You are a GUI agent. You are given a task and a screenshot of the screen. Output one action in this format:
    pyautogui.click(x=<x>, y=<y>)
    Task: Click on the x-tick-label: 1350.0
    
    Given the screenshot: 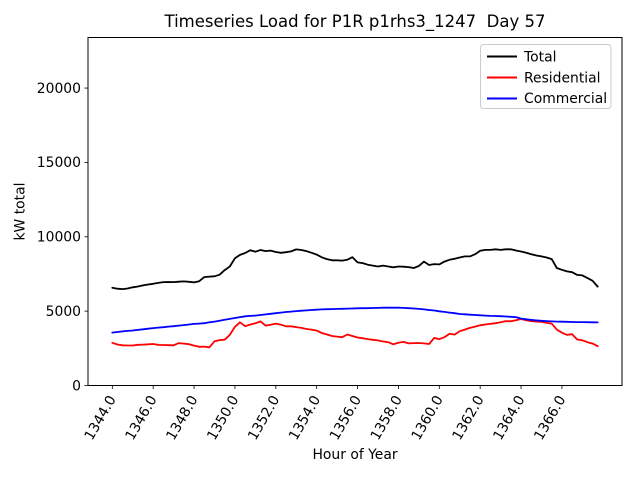 What is the action you would take?
    pyautogui.click(x=223, y=418)
    